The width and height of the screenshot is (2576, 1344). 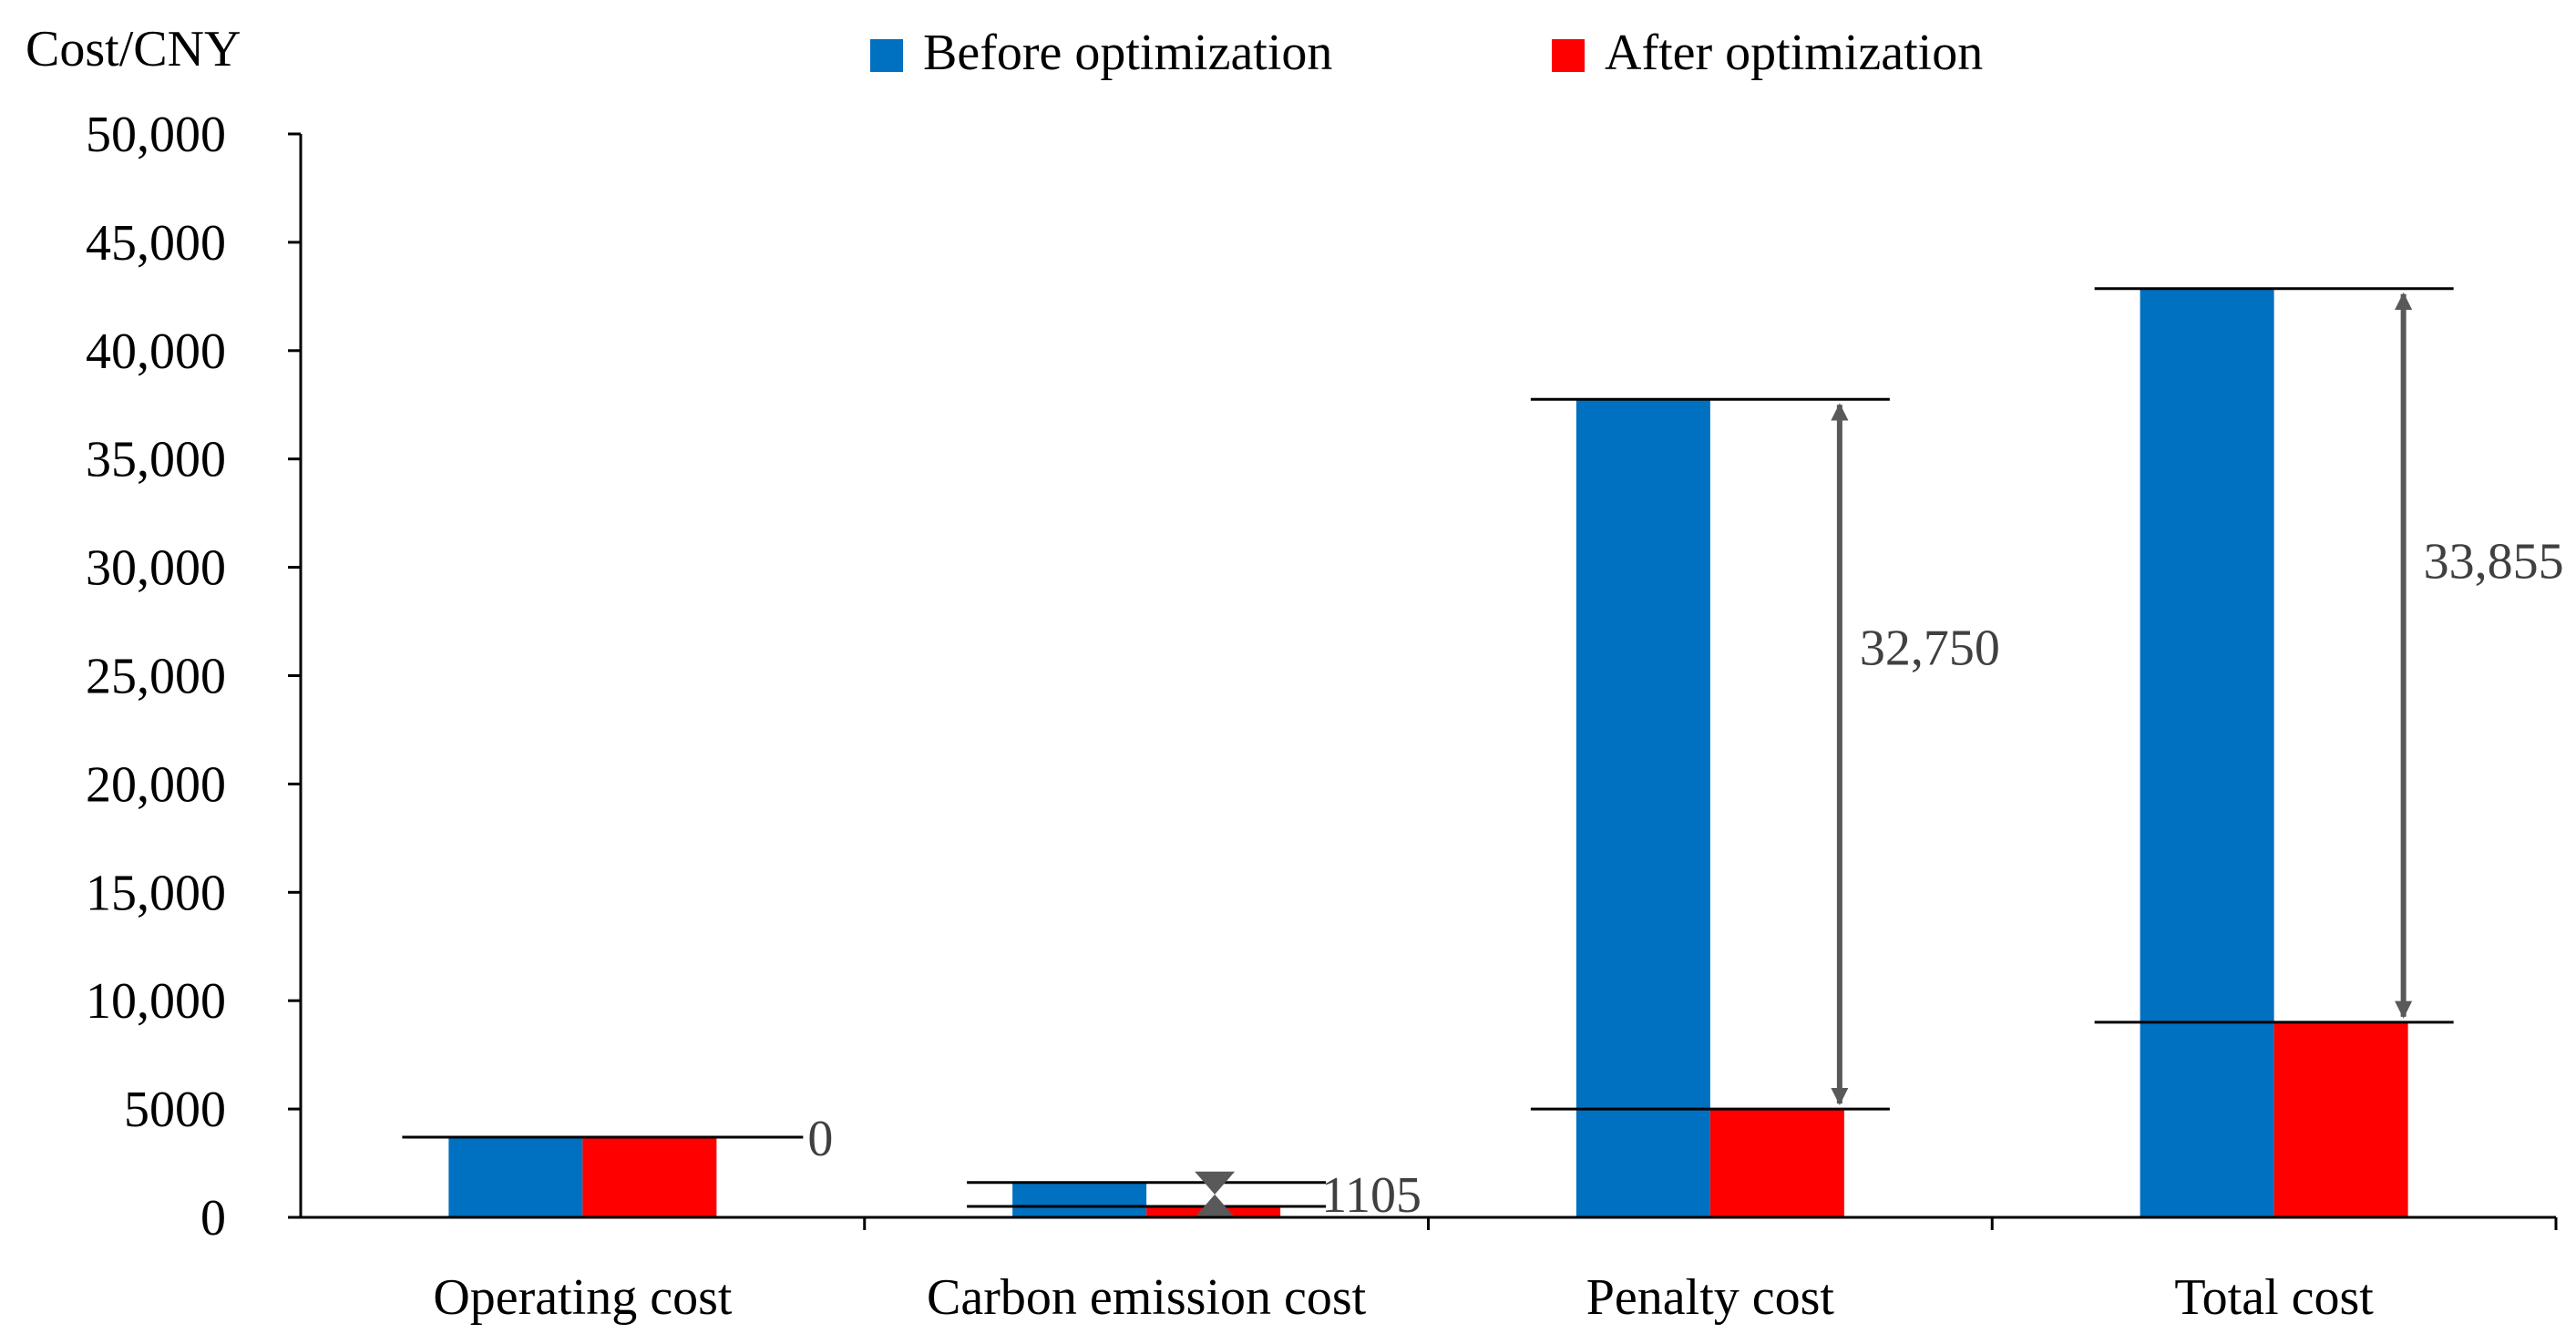 I want to click on legend-label-before: Before optimization, so click(x=1127, y=53).